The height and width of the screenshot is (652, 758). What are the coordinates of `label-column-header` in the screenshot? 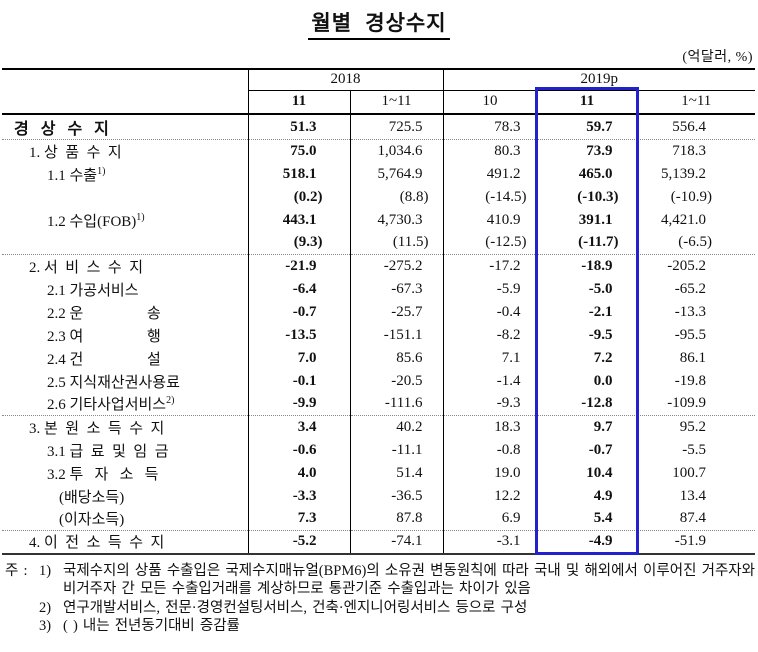 It's located at (125, 91).